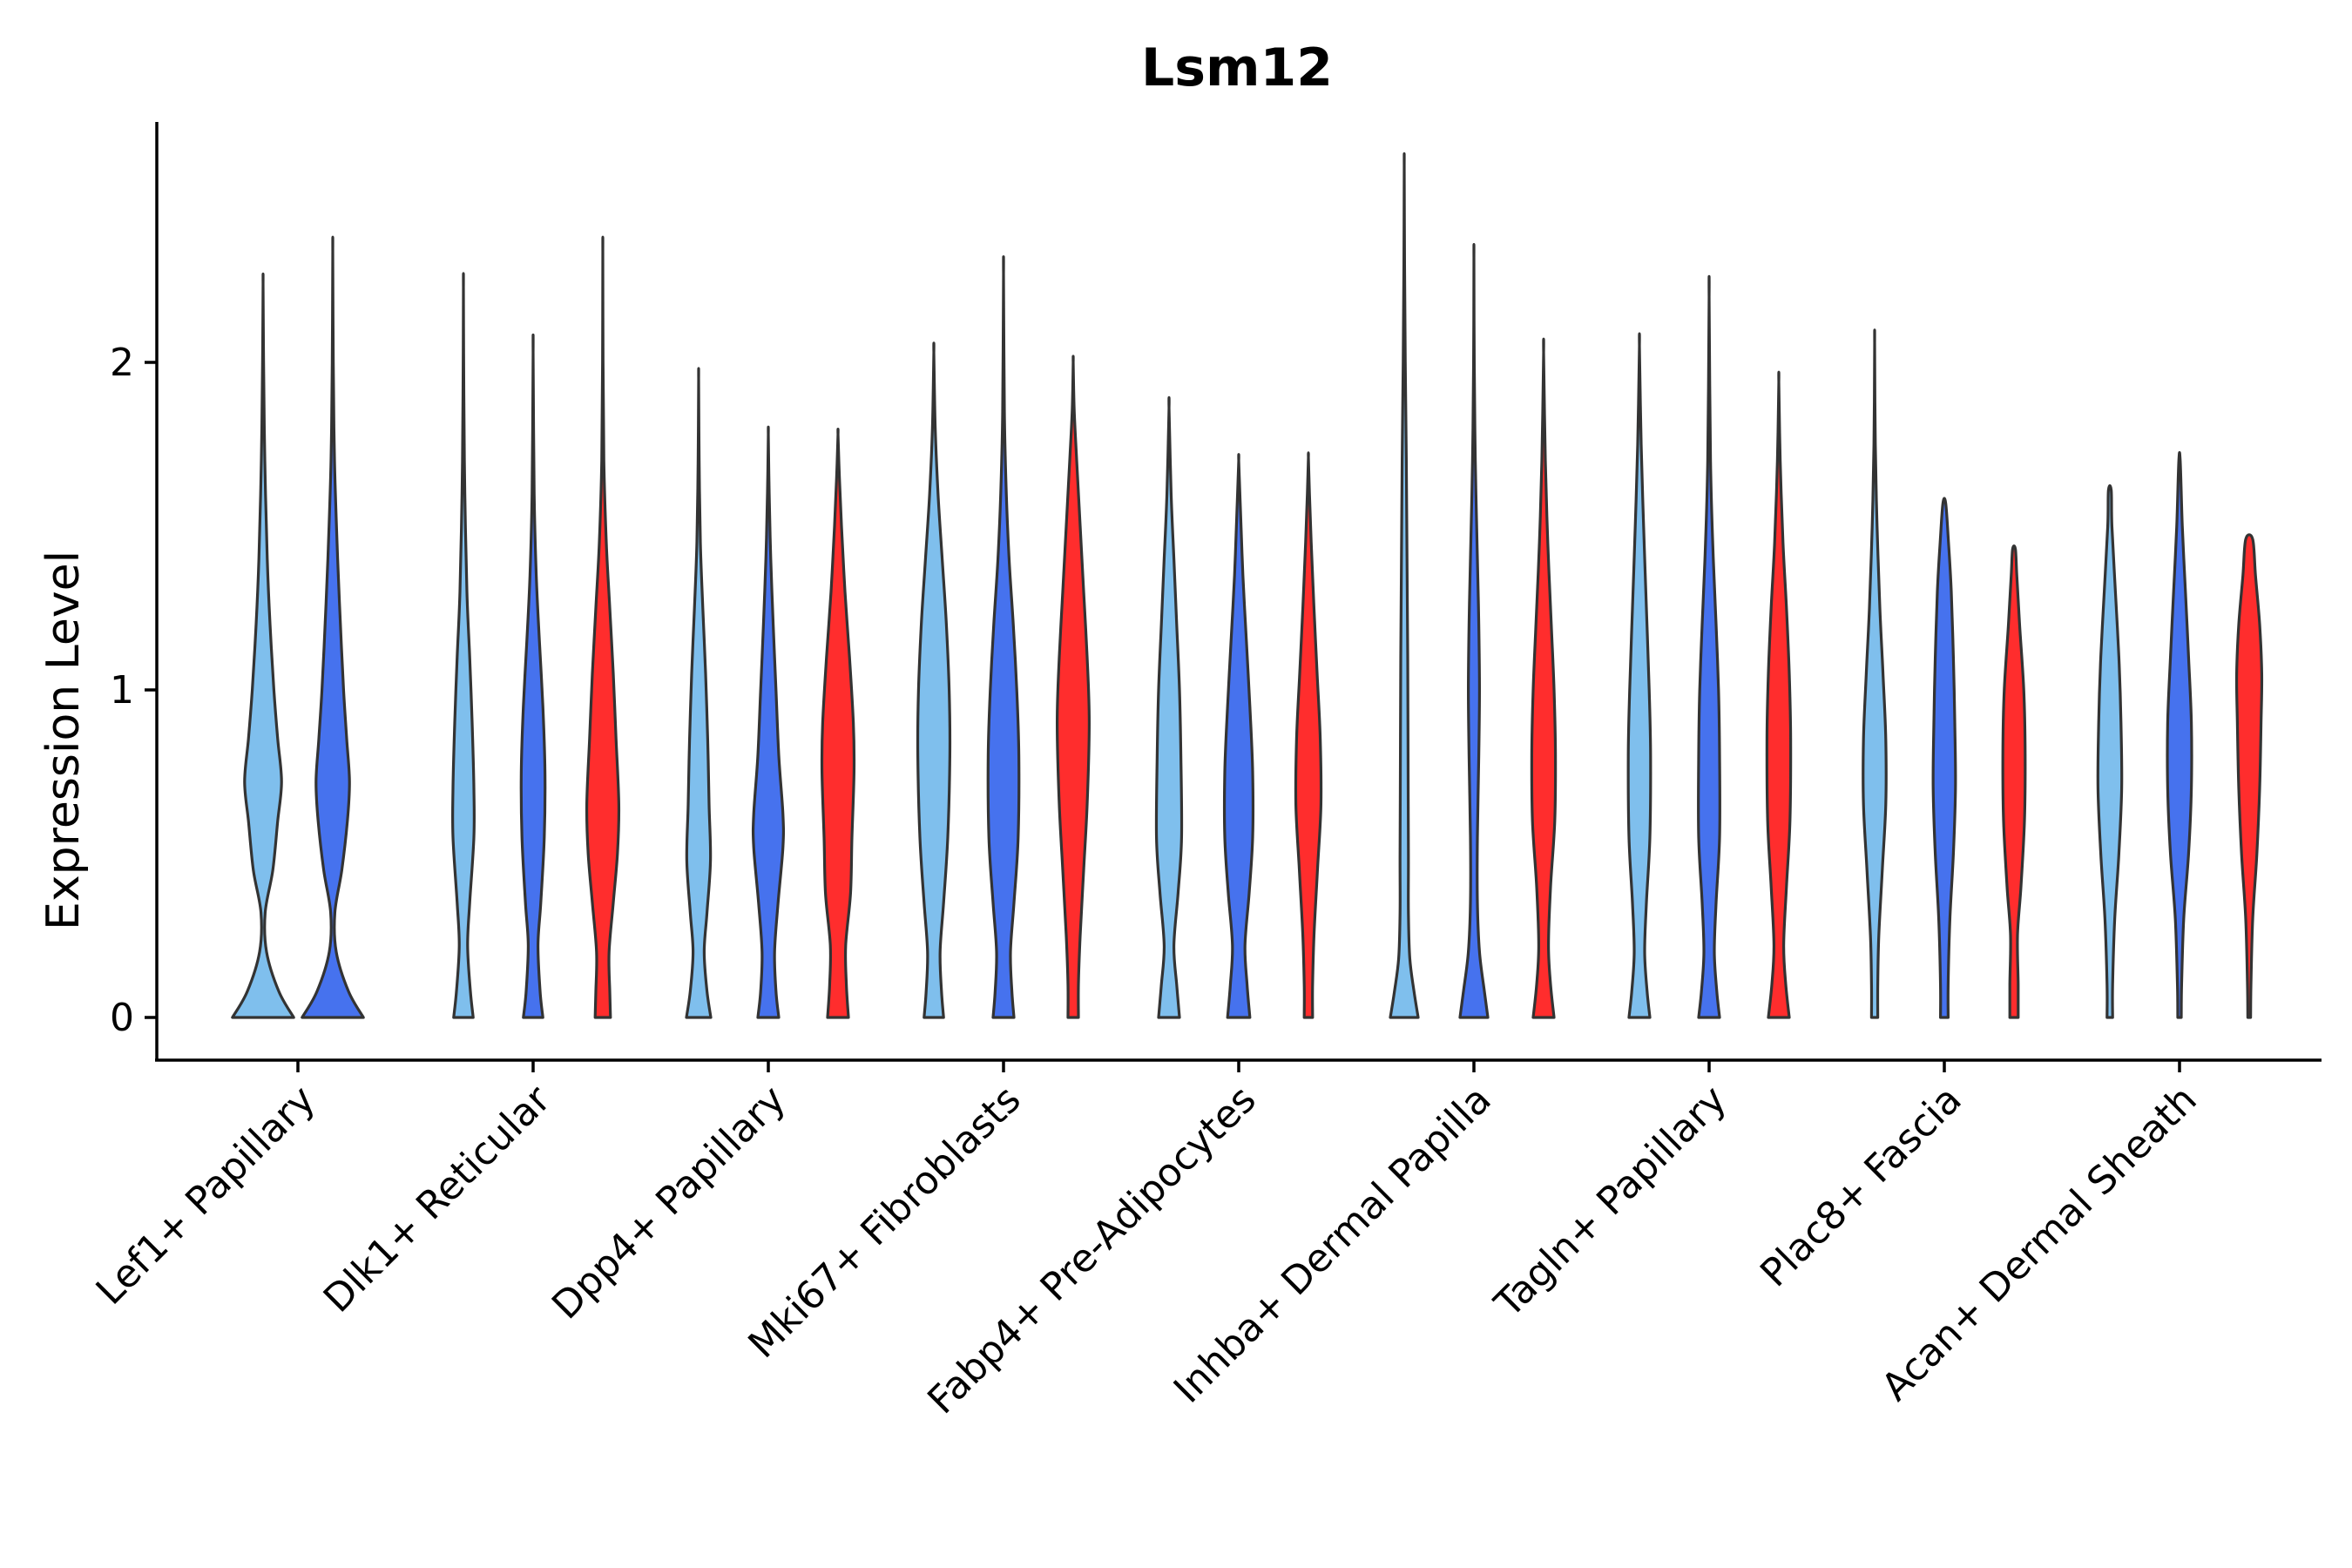  What do you see at coordinates (1610, 1202) in the screenshot?
I see `x-tick-label: Tagln+ Papillary` at bounding box center [1610, 1202].